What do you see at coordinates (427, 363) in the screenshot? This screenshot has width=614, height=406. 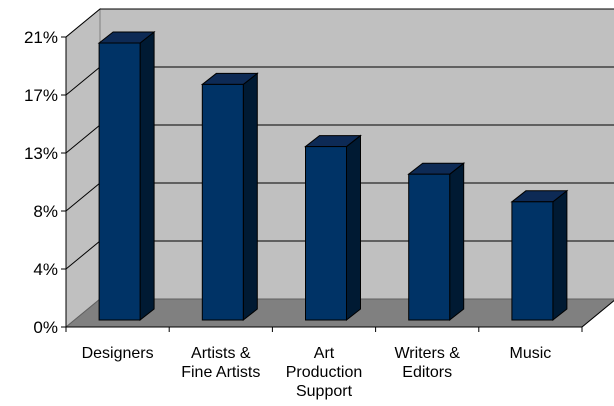 I see `x-category-label: Writers & Editors` at bounding box center [427, 363].